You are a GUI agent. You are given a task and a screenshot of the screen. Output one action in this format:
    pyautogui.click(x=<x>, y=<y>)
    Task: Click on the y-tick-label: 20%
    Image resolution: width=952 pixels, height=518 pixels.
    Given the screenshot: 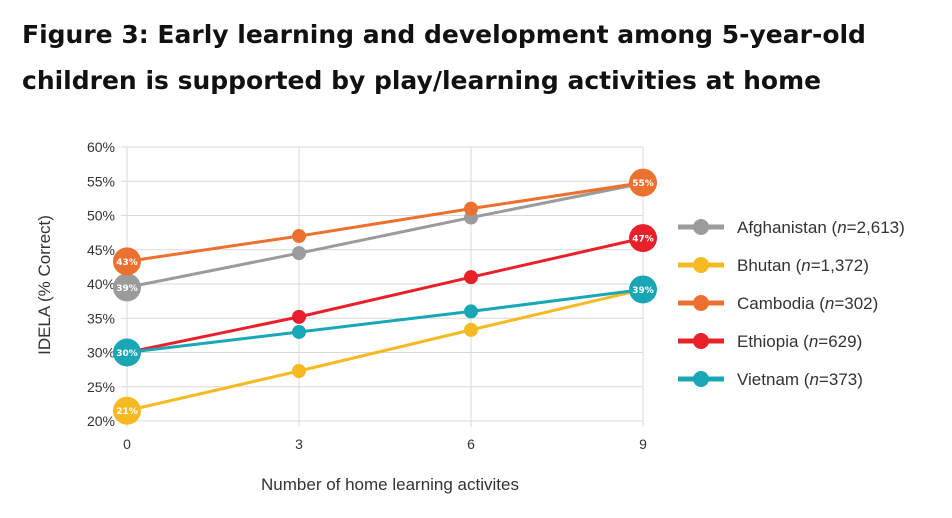 What is the action you would take?
    pyautogui.click(x=101, y=421)
    